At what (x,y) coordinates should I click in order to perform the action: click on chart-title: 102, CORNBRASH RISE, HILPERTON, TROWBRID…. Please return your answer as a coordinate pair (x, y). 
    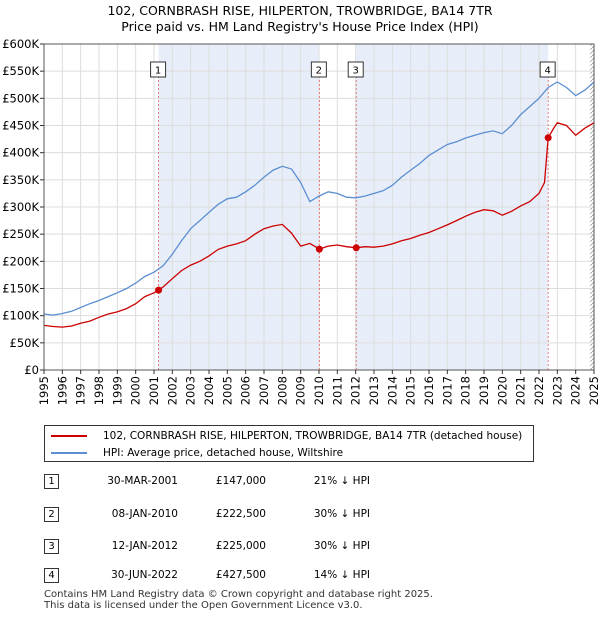
    Looking at the image, I should click on (300, 19).